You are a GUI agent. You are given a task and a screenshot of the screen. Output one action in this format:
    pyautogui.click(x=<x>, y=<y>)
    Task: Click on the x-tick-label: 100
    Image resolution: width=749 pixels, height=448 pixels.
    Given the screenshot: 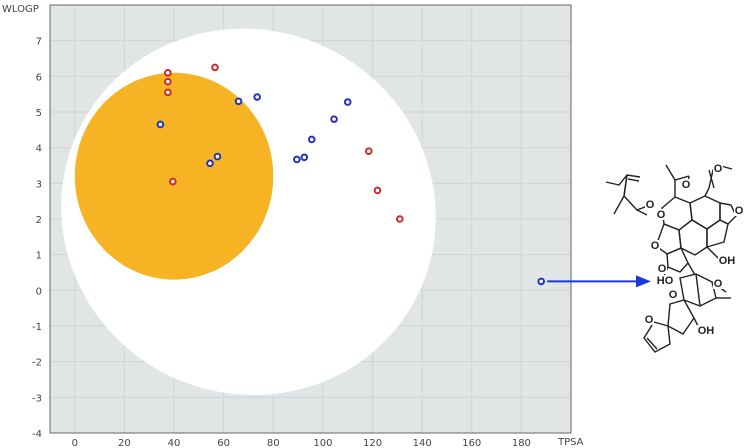 What is the action you would take?
    pyautogui.click(x=322, y=443)
    